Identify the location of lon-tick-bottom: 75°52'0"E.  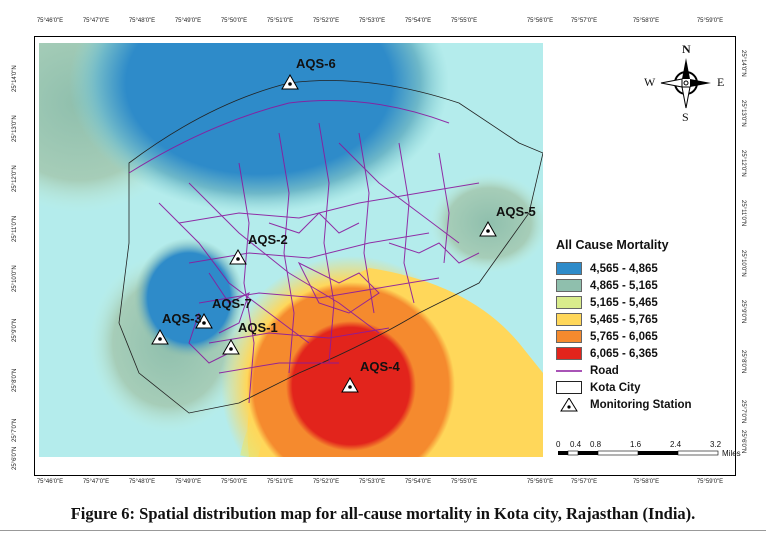
(326, 482).